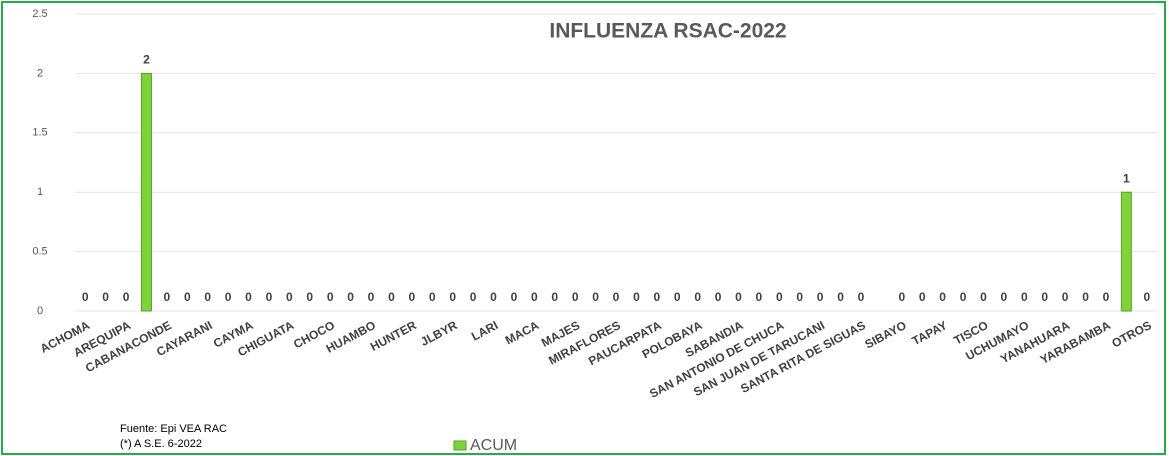  What do you see at coordinates (393, 336) in the screenshot?
I see `x-tick-label: HUNTER` at bounding box center [393, 336].